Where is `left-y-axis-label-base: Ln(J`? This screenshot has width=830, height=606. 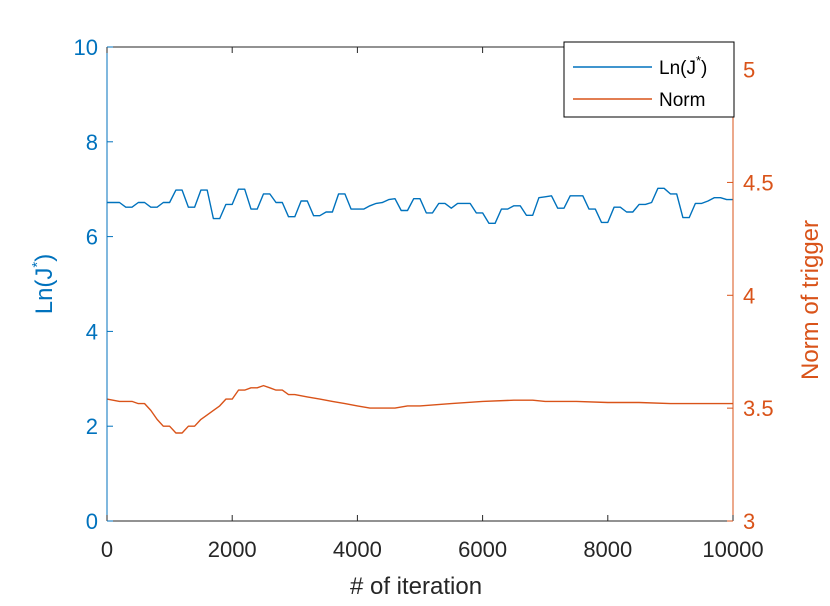
left-y-axis-label-base: Ln(J is located at coordinates (44, 291).